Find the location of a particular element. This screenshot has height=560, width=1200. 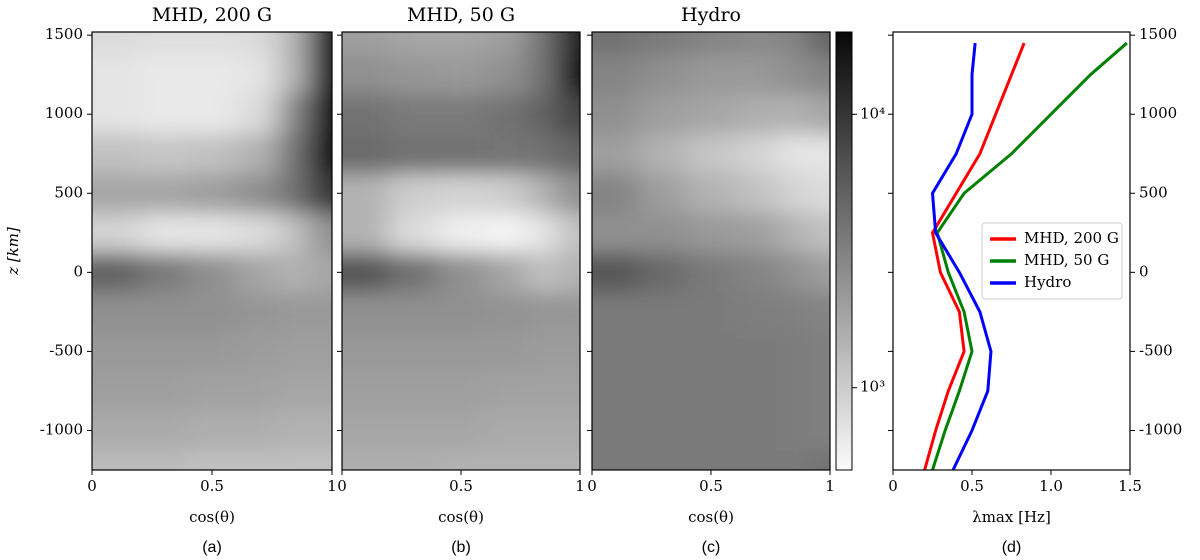

panel-title: MHD, 200 G is located at coordinates (212, 15).